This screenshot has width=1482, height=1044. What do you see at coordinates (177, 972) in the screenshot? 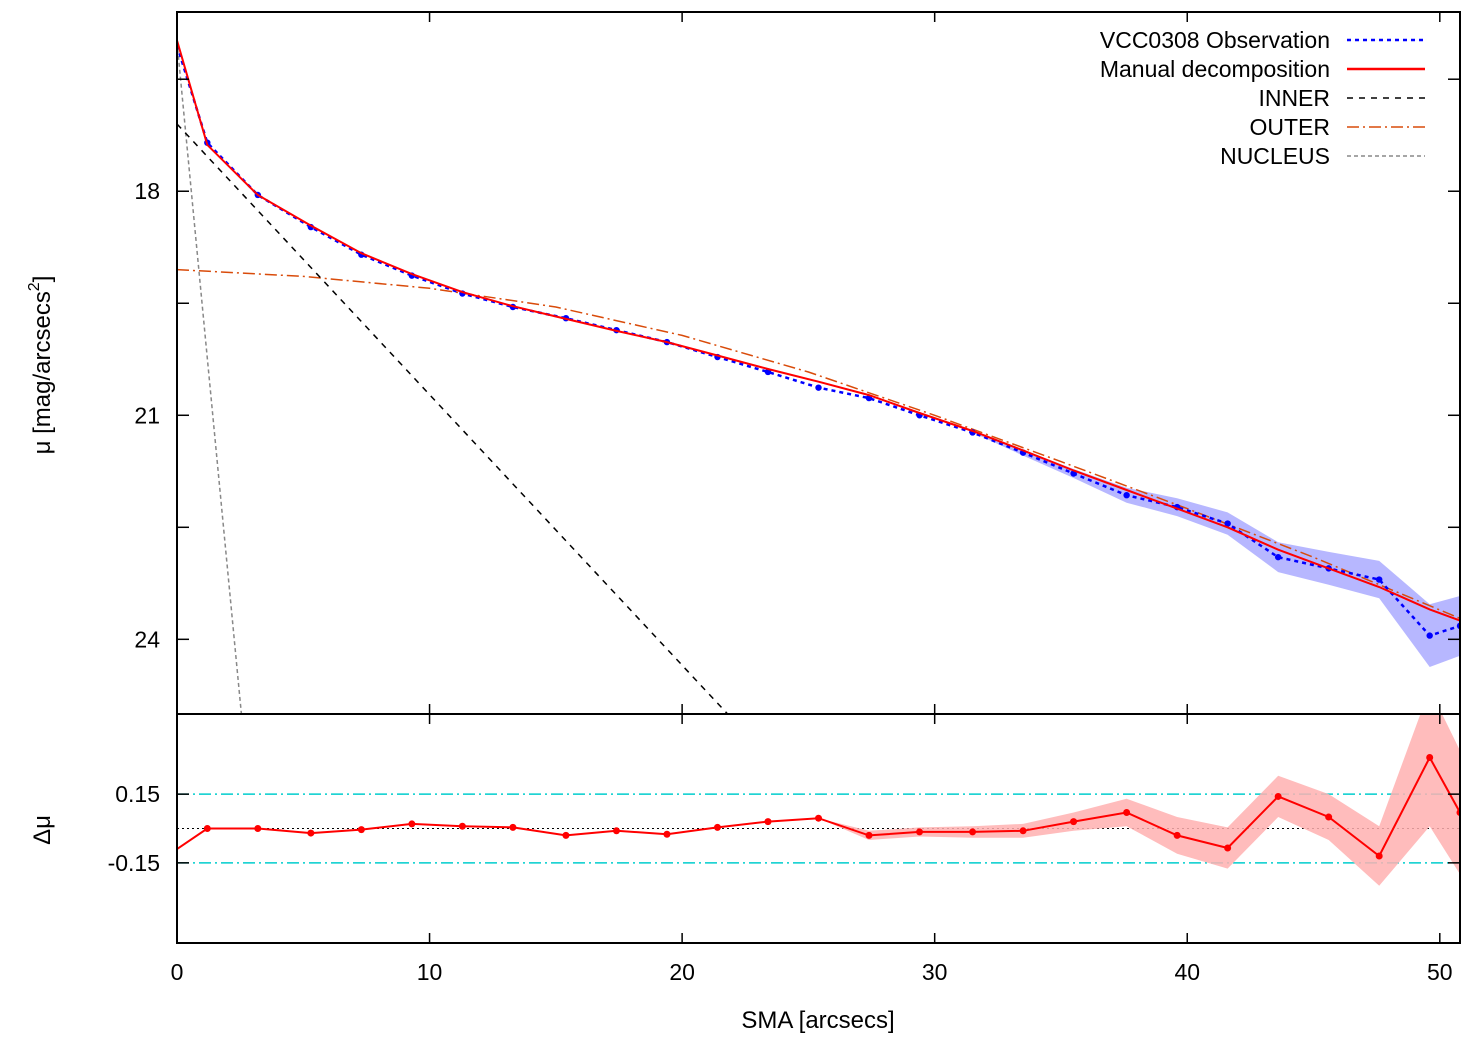
I see `x-tick-label: 0` at bounding box center [177, 972].